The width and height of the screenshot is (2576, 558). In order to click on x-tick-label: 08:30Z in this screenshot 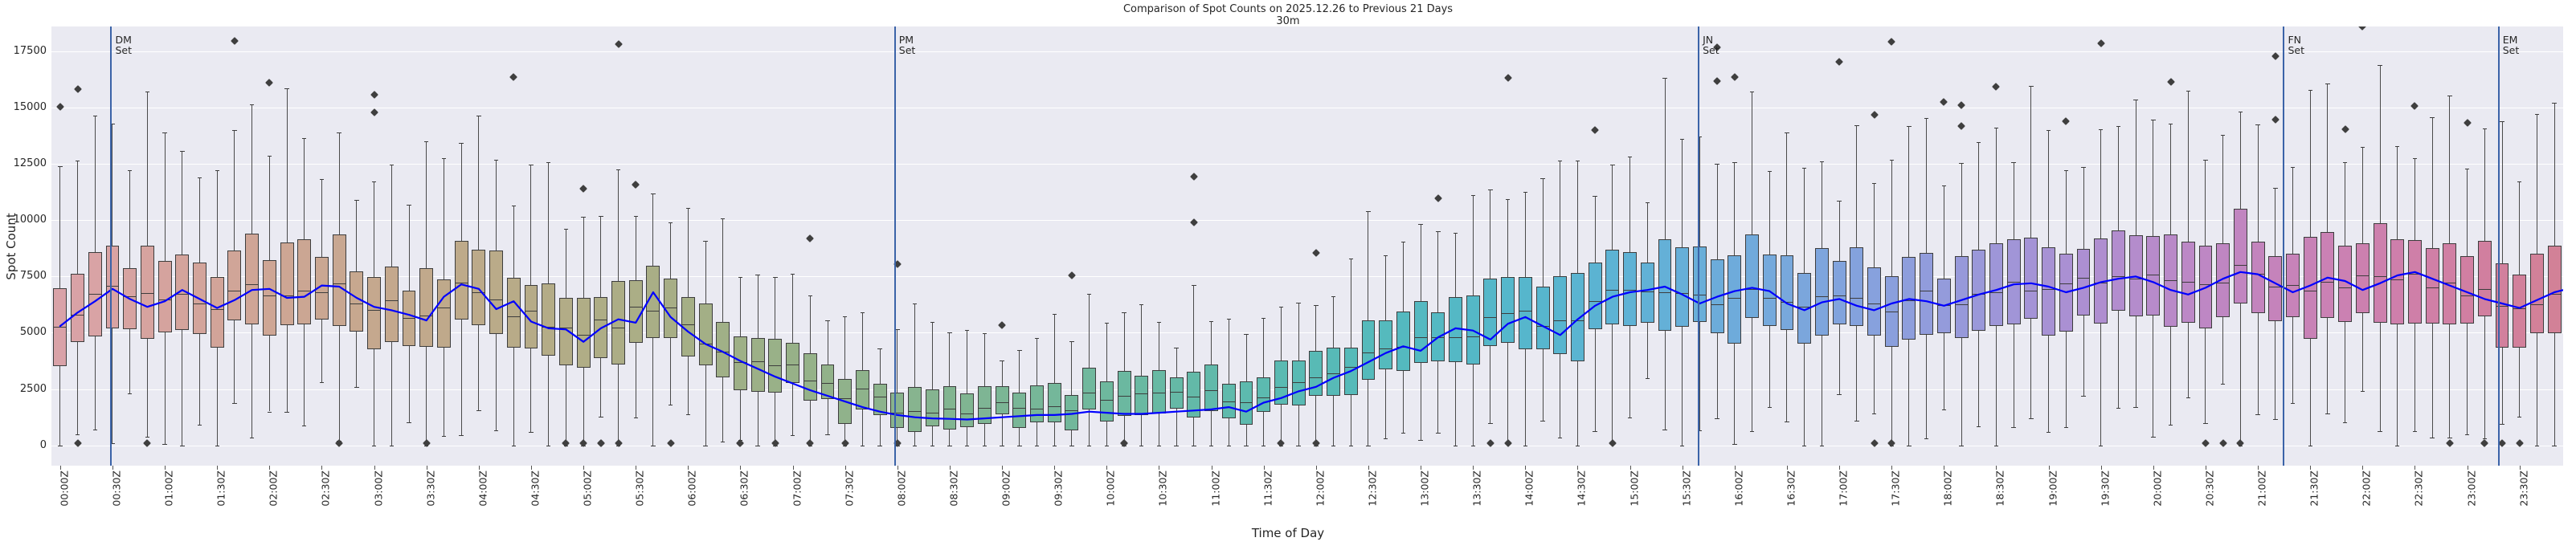, I will do `click(953, 488)`.